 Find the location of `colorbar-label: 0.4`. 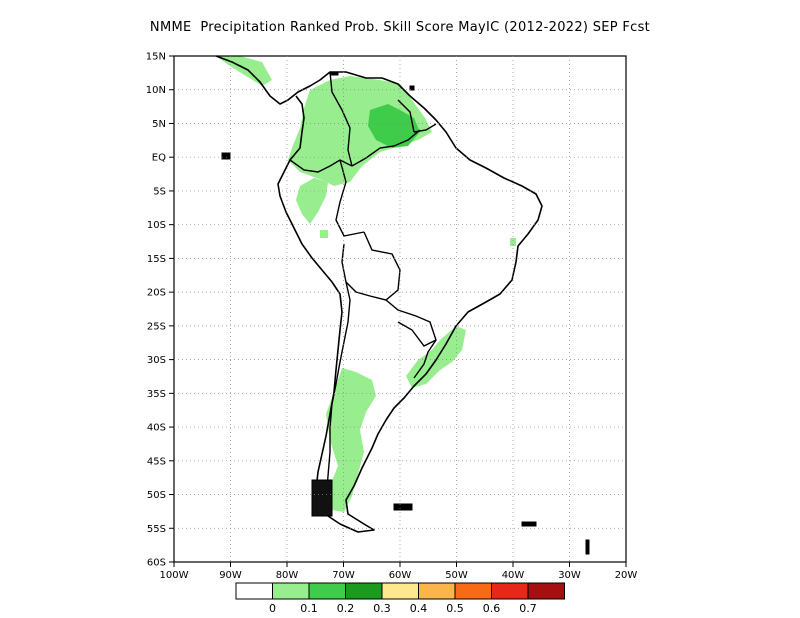

colorbar-label: 0.4 is located at coordinates (419, 608).